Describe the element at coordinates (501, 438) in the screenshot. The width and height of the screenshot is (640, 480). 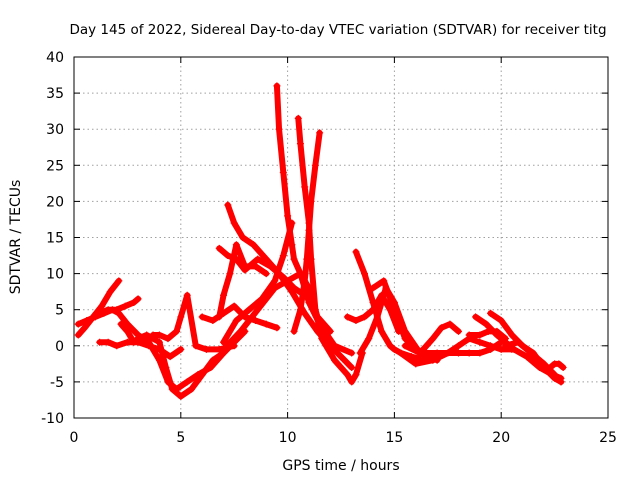
I see `x-tick-label: 20` at that location.